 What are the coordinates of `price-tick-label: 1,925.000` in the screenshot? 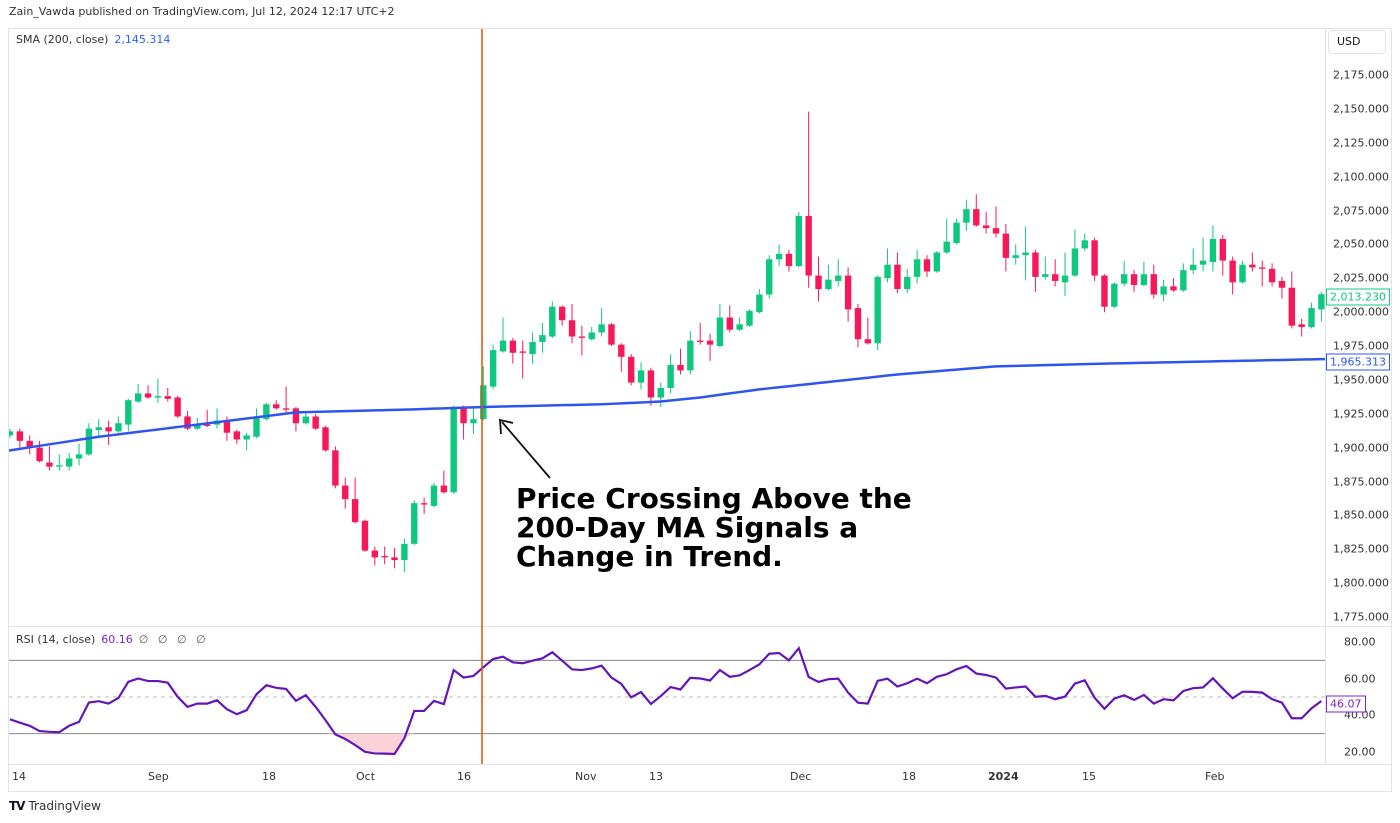 It's located at (1361, 414).